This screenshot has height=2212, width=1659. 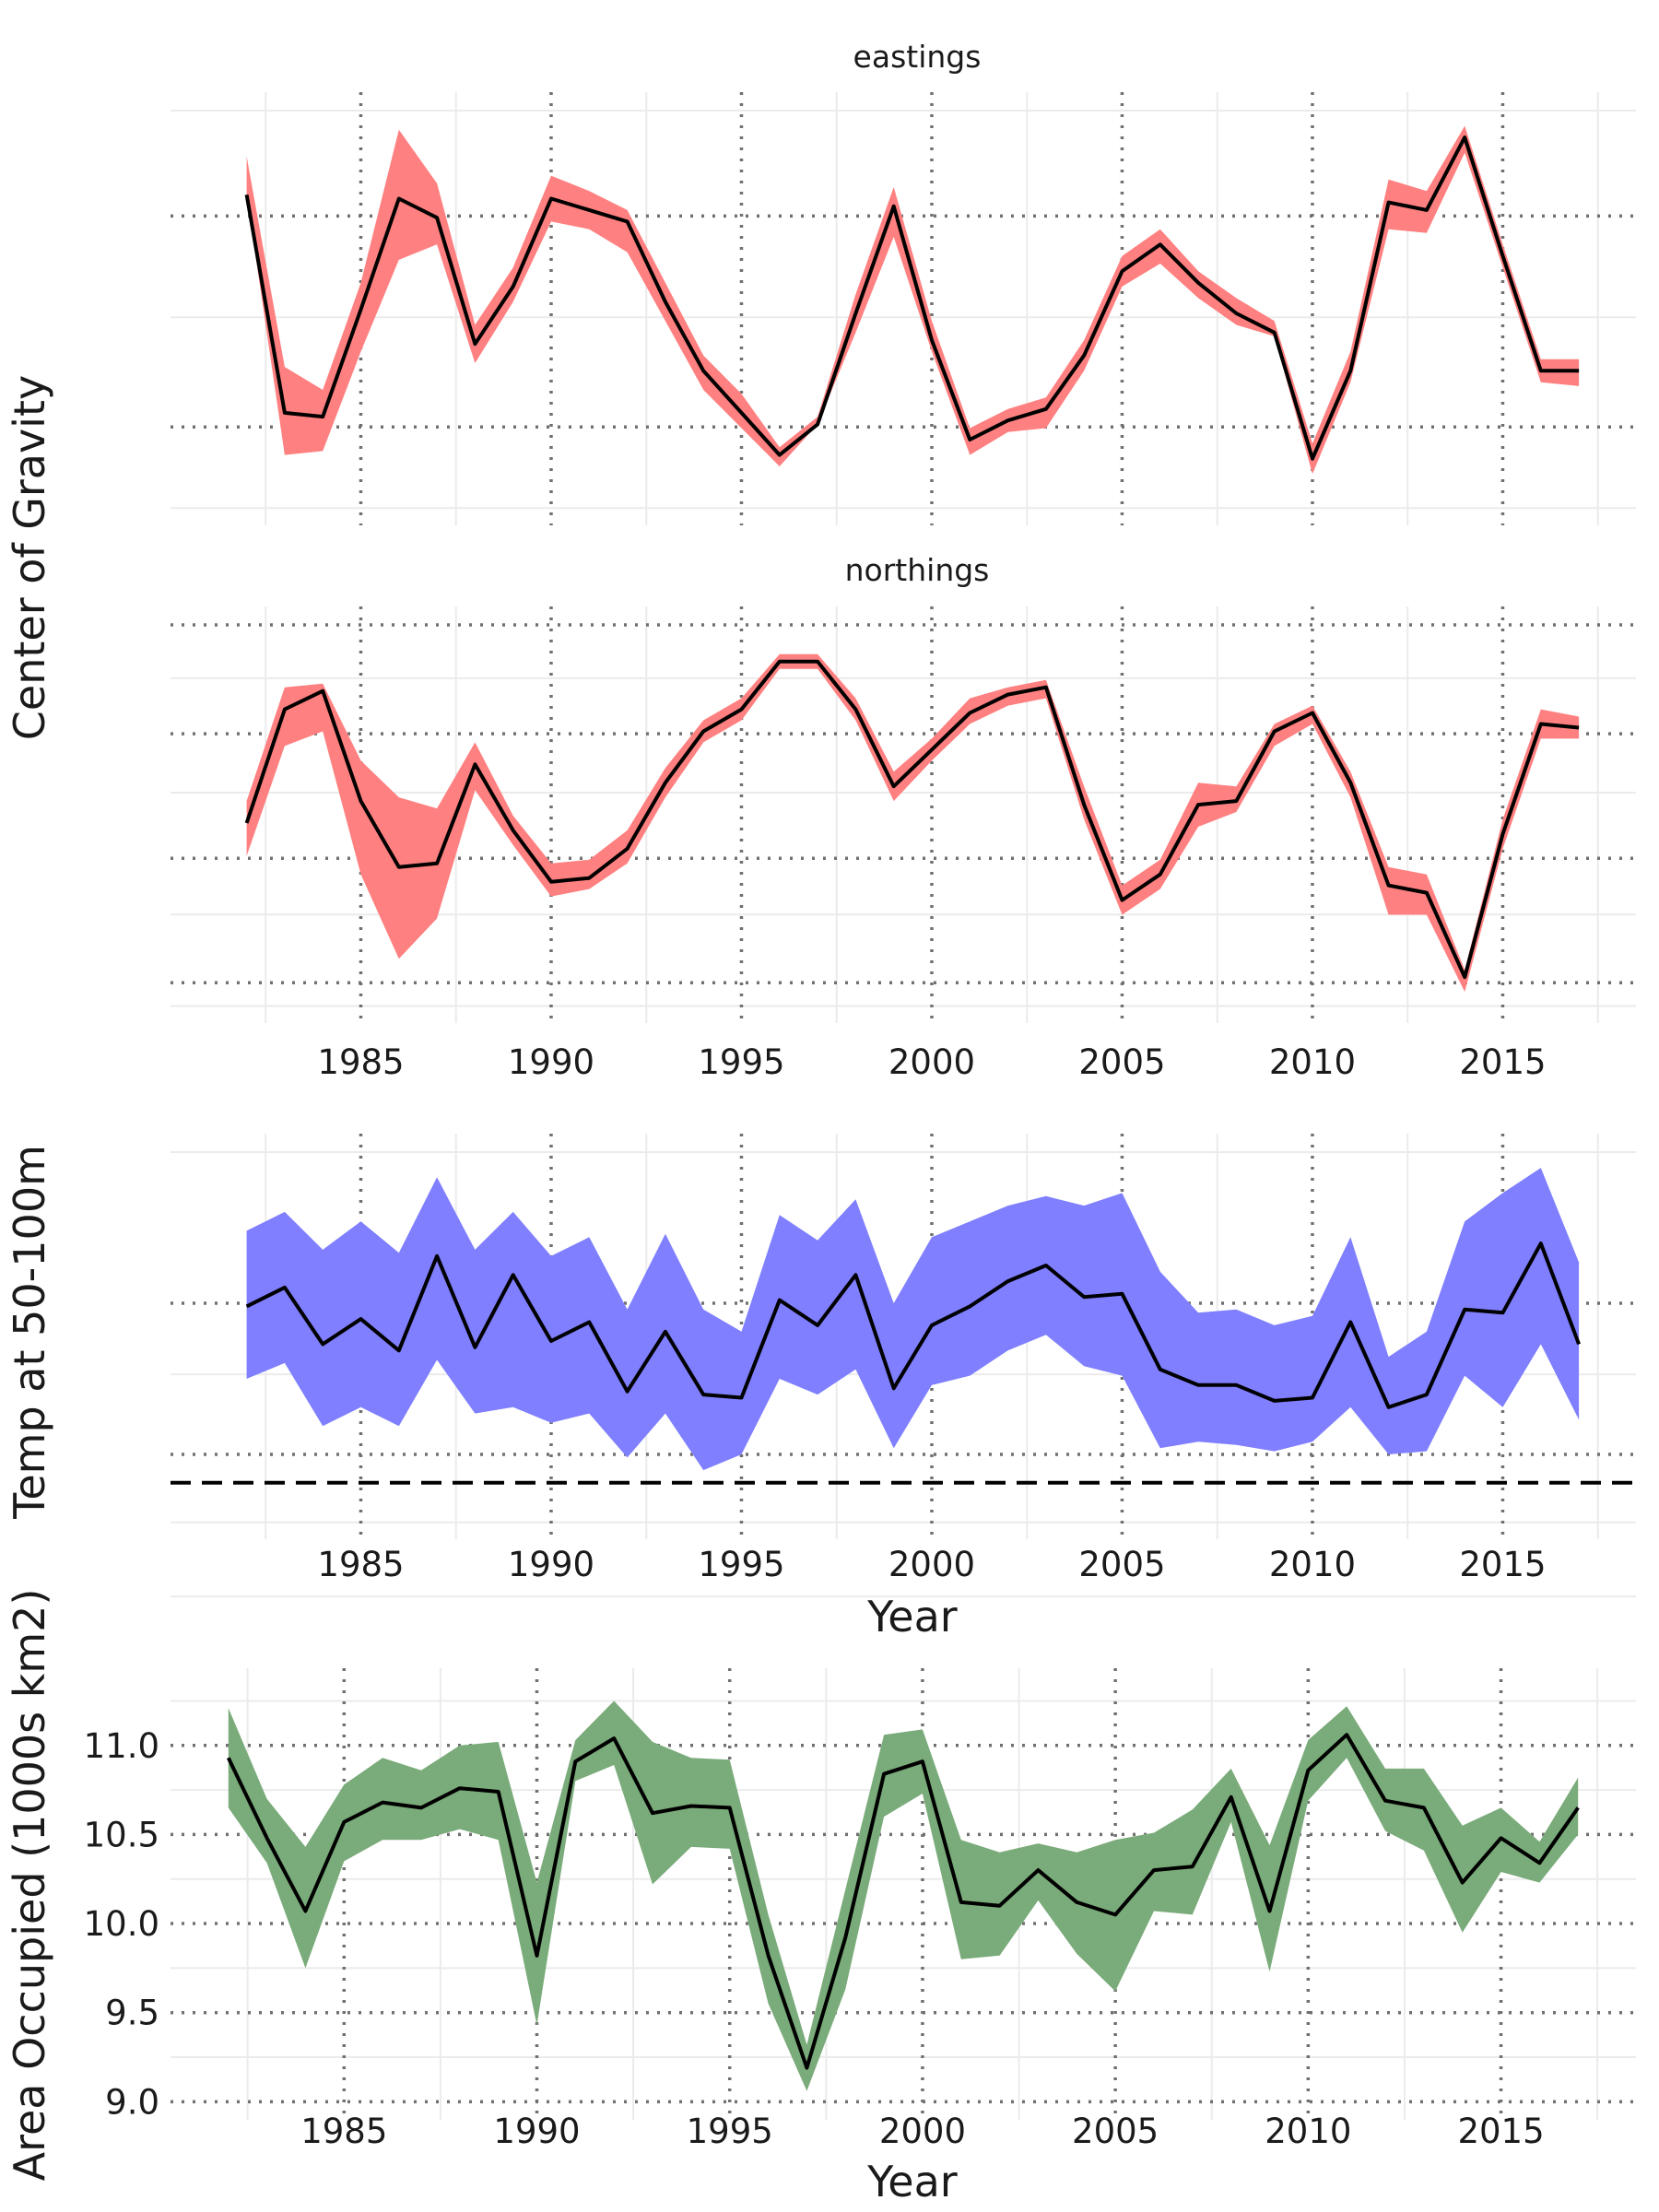 I want to click on y-tick-label: 9.5, so click(x=132, y=2013).